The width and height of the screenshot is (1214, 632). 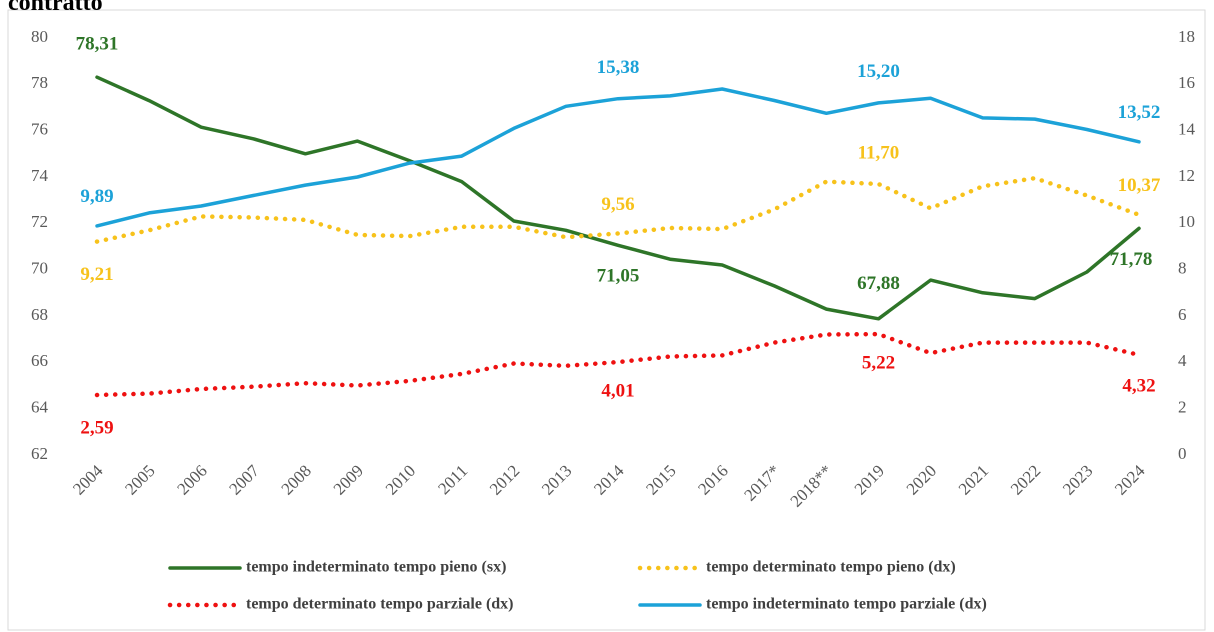 I want to click on y2-tick-label: 10, so click(x=1186, y=221).